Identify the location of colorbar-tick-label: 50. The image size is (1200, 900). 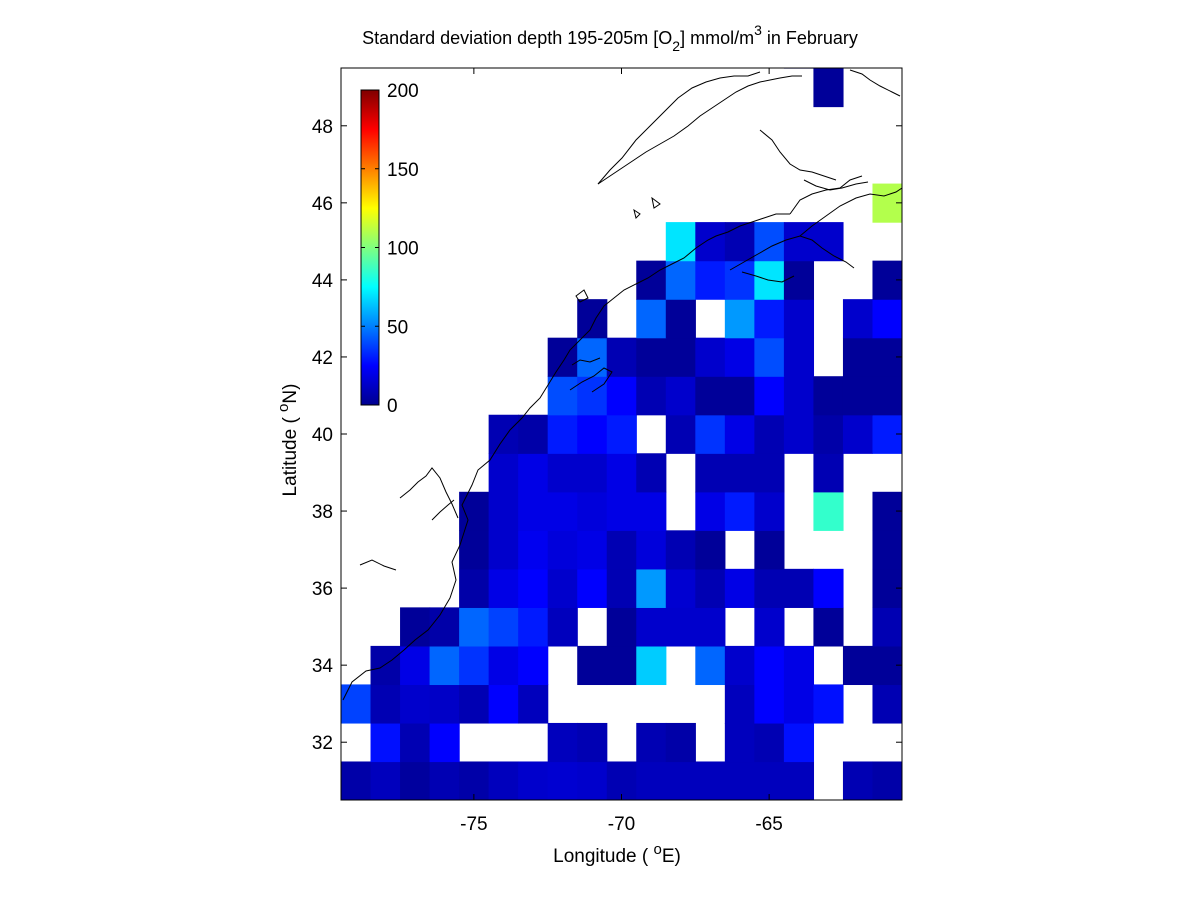
(397, 327).